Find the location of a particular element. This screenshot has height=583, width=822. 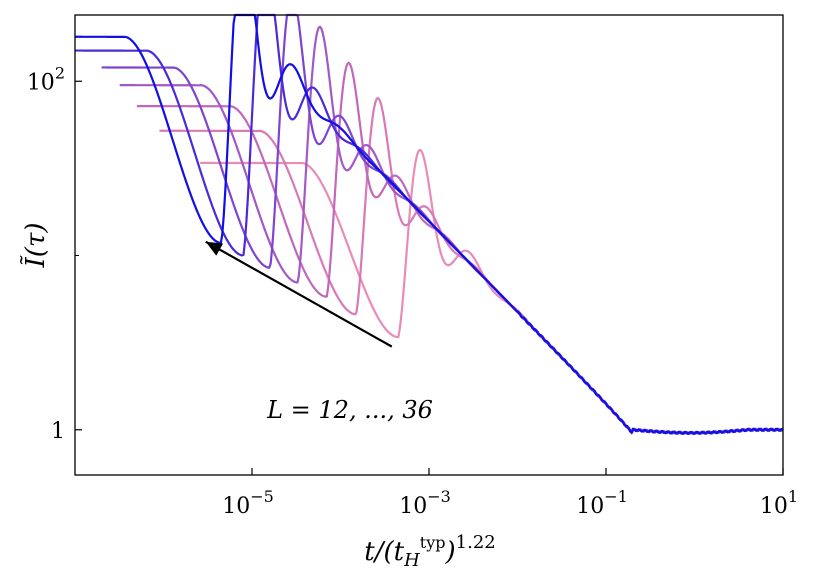

annotation-arrow-head is located at coordinates (214, 248).